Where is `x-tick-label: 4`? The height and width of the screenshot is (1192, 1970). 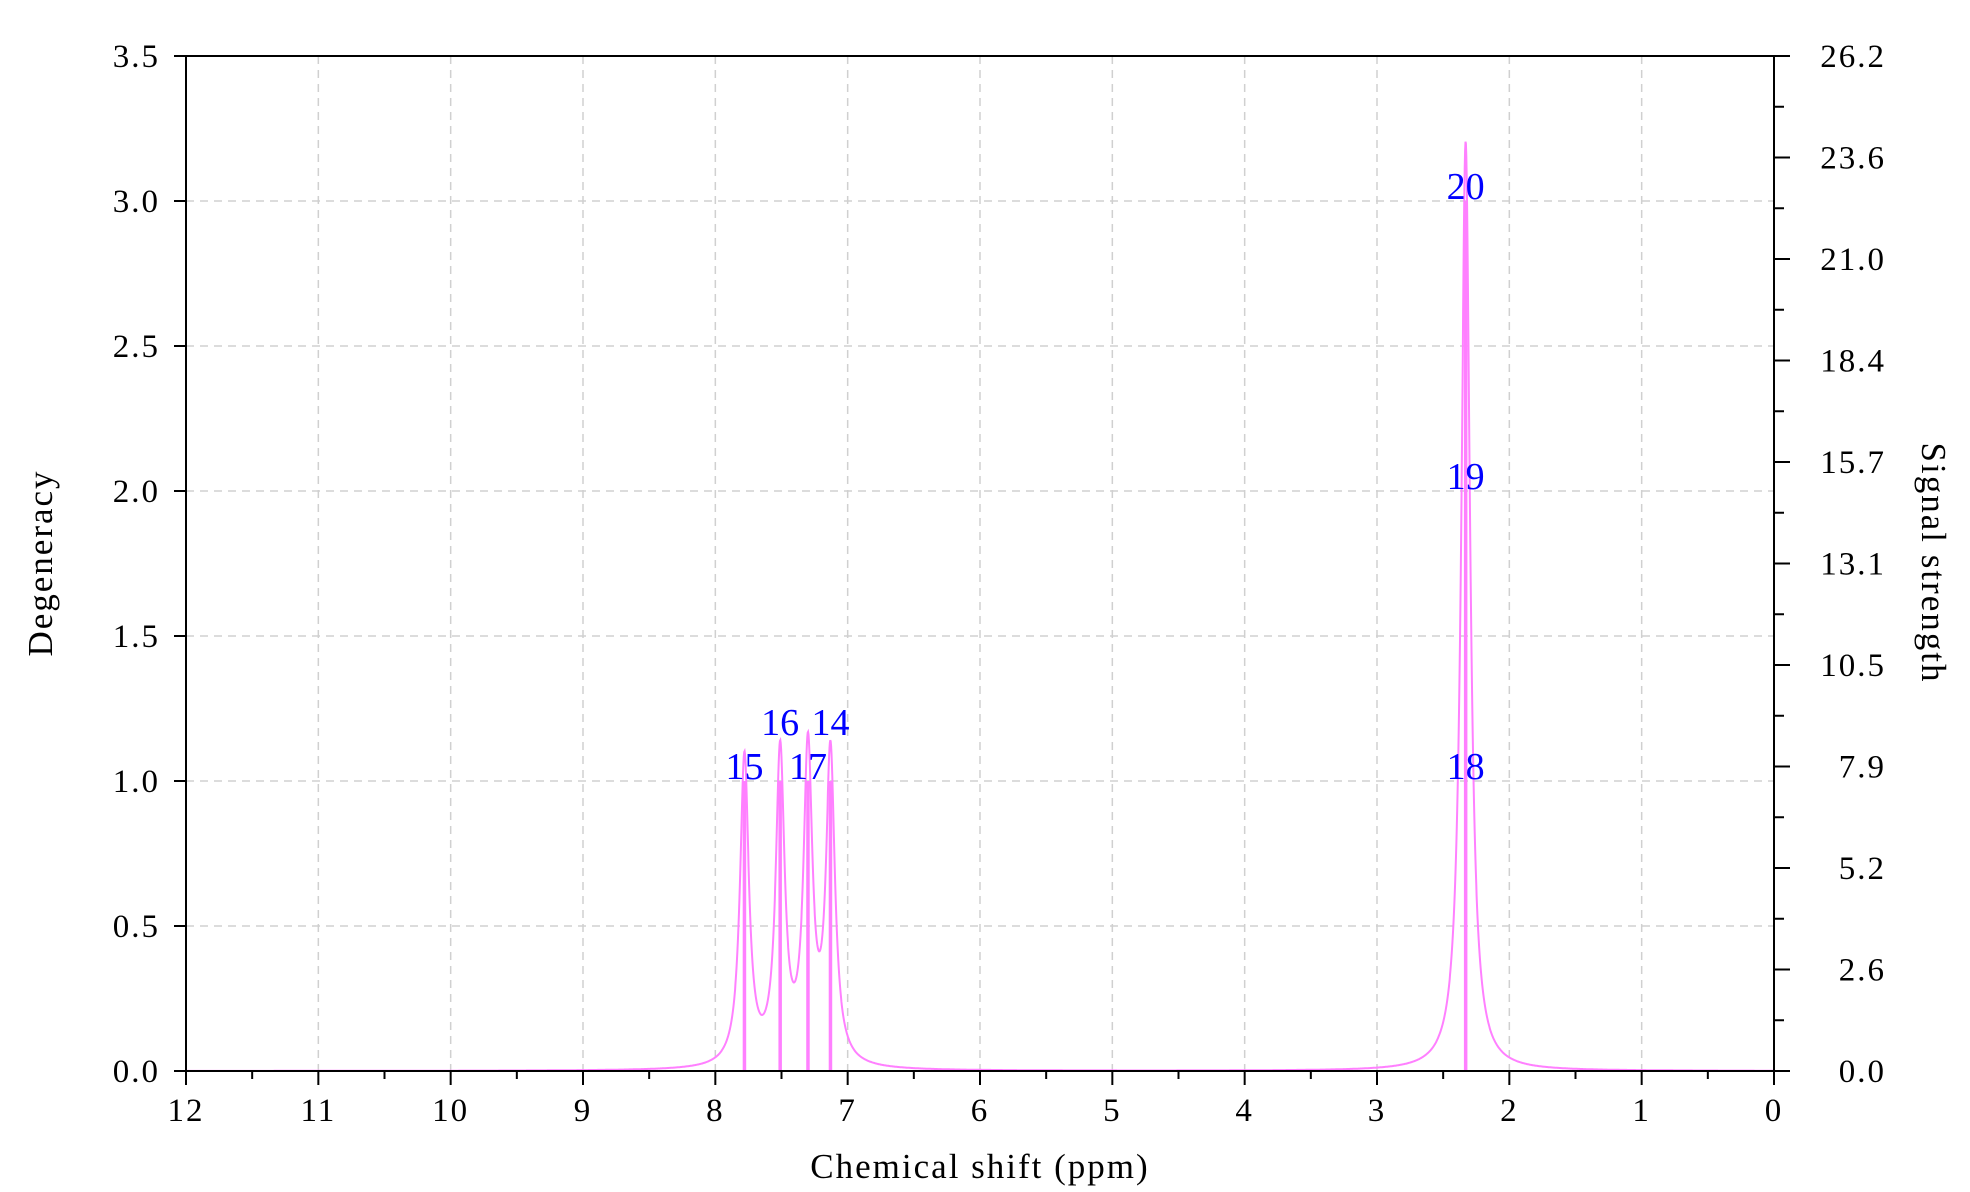 x-tick-label: 4 is located at coordinates (1244, 1111).